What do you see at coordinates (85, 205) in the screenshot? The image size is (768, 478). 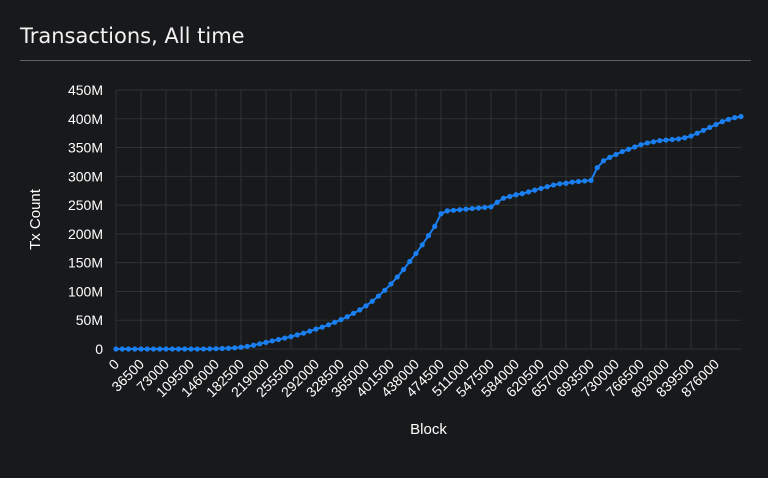 I see `y-tick-label: 250M` at bounding box center [85, 205].